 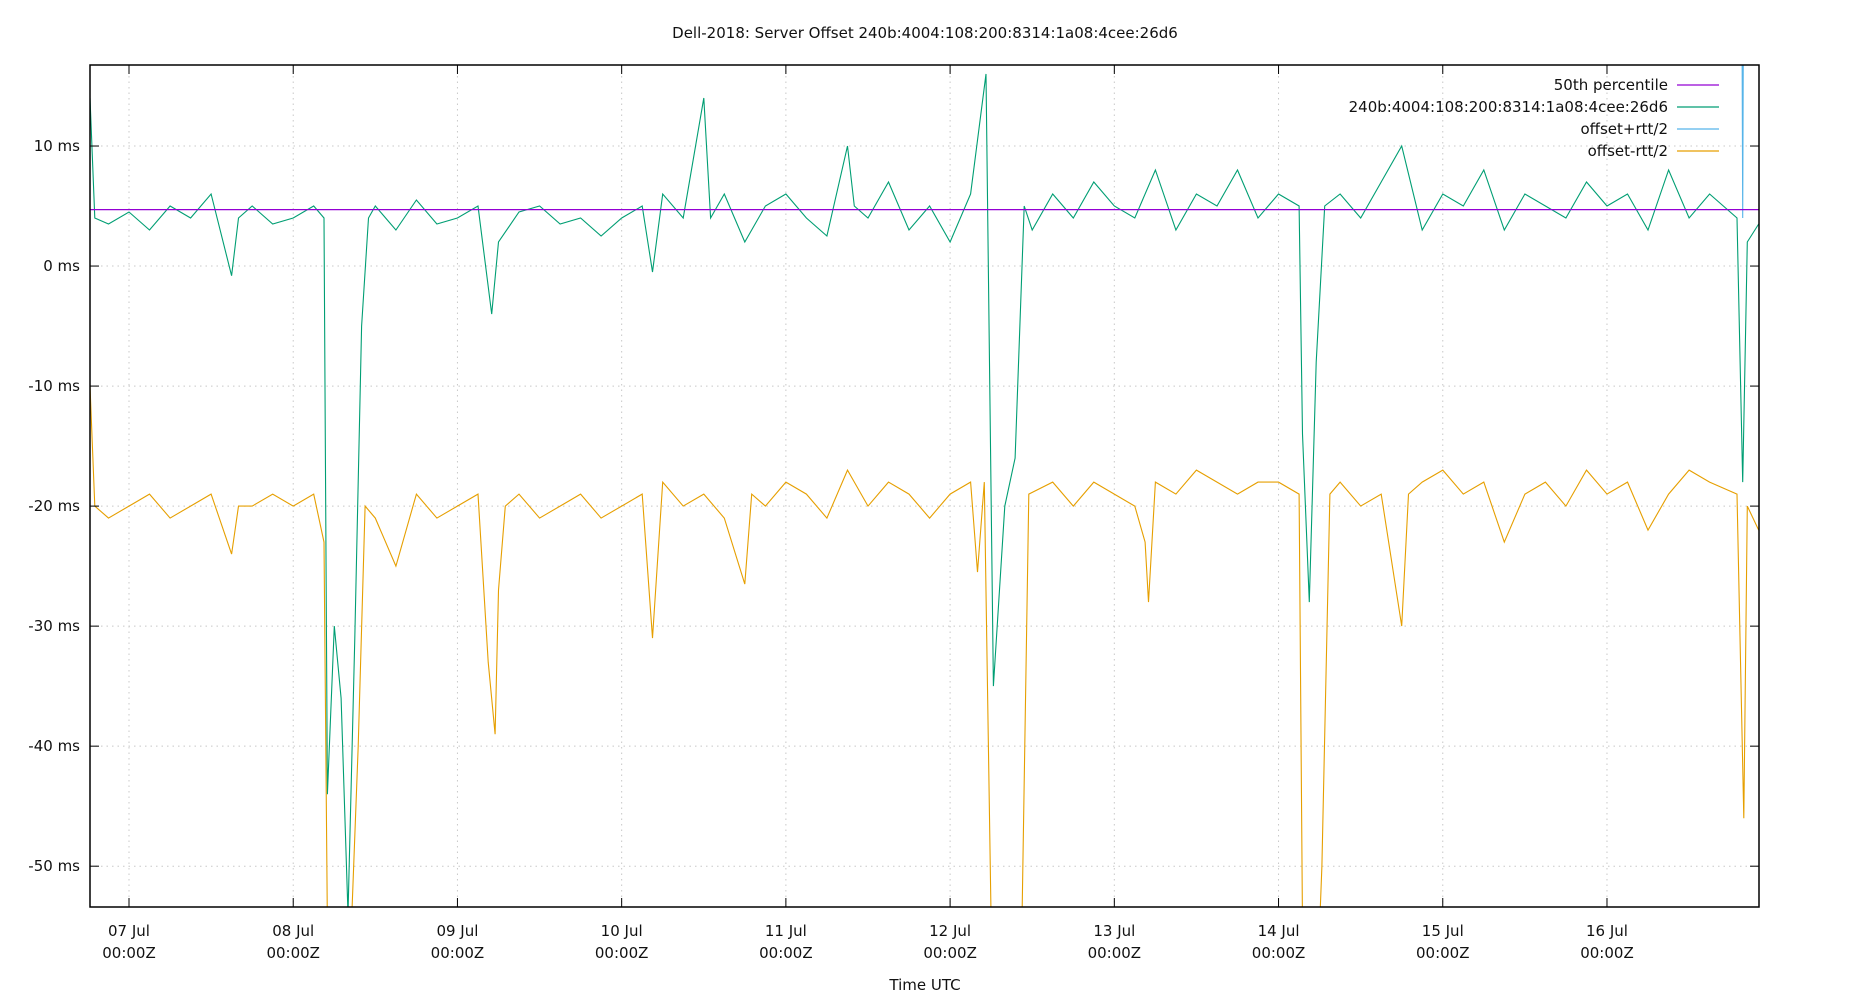 What do you see at coordinates (1279, 931) in the screenshot?
I see `x-tick-label: 14 Jul` at bounding box center [1279, 931].